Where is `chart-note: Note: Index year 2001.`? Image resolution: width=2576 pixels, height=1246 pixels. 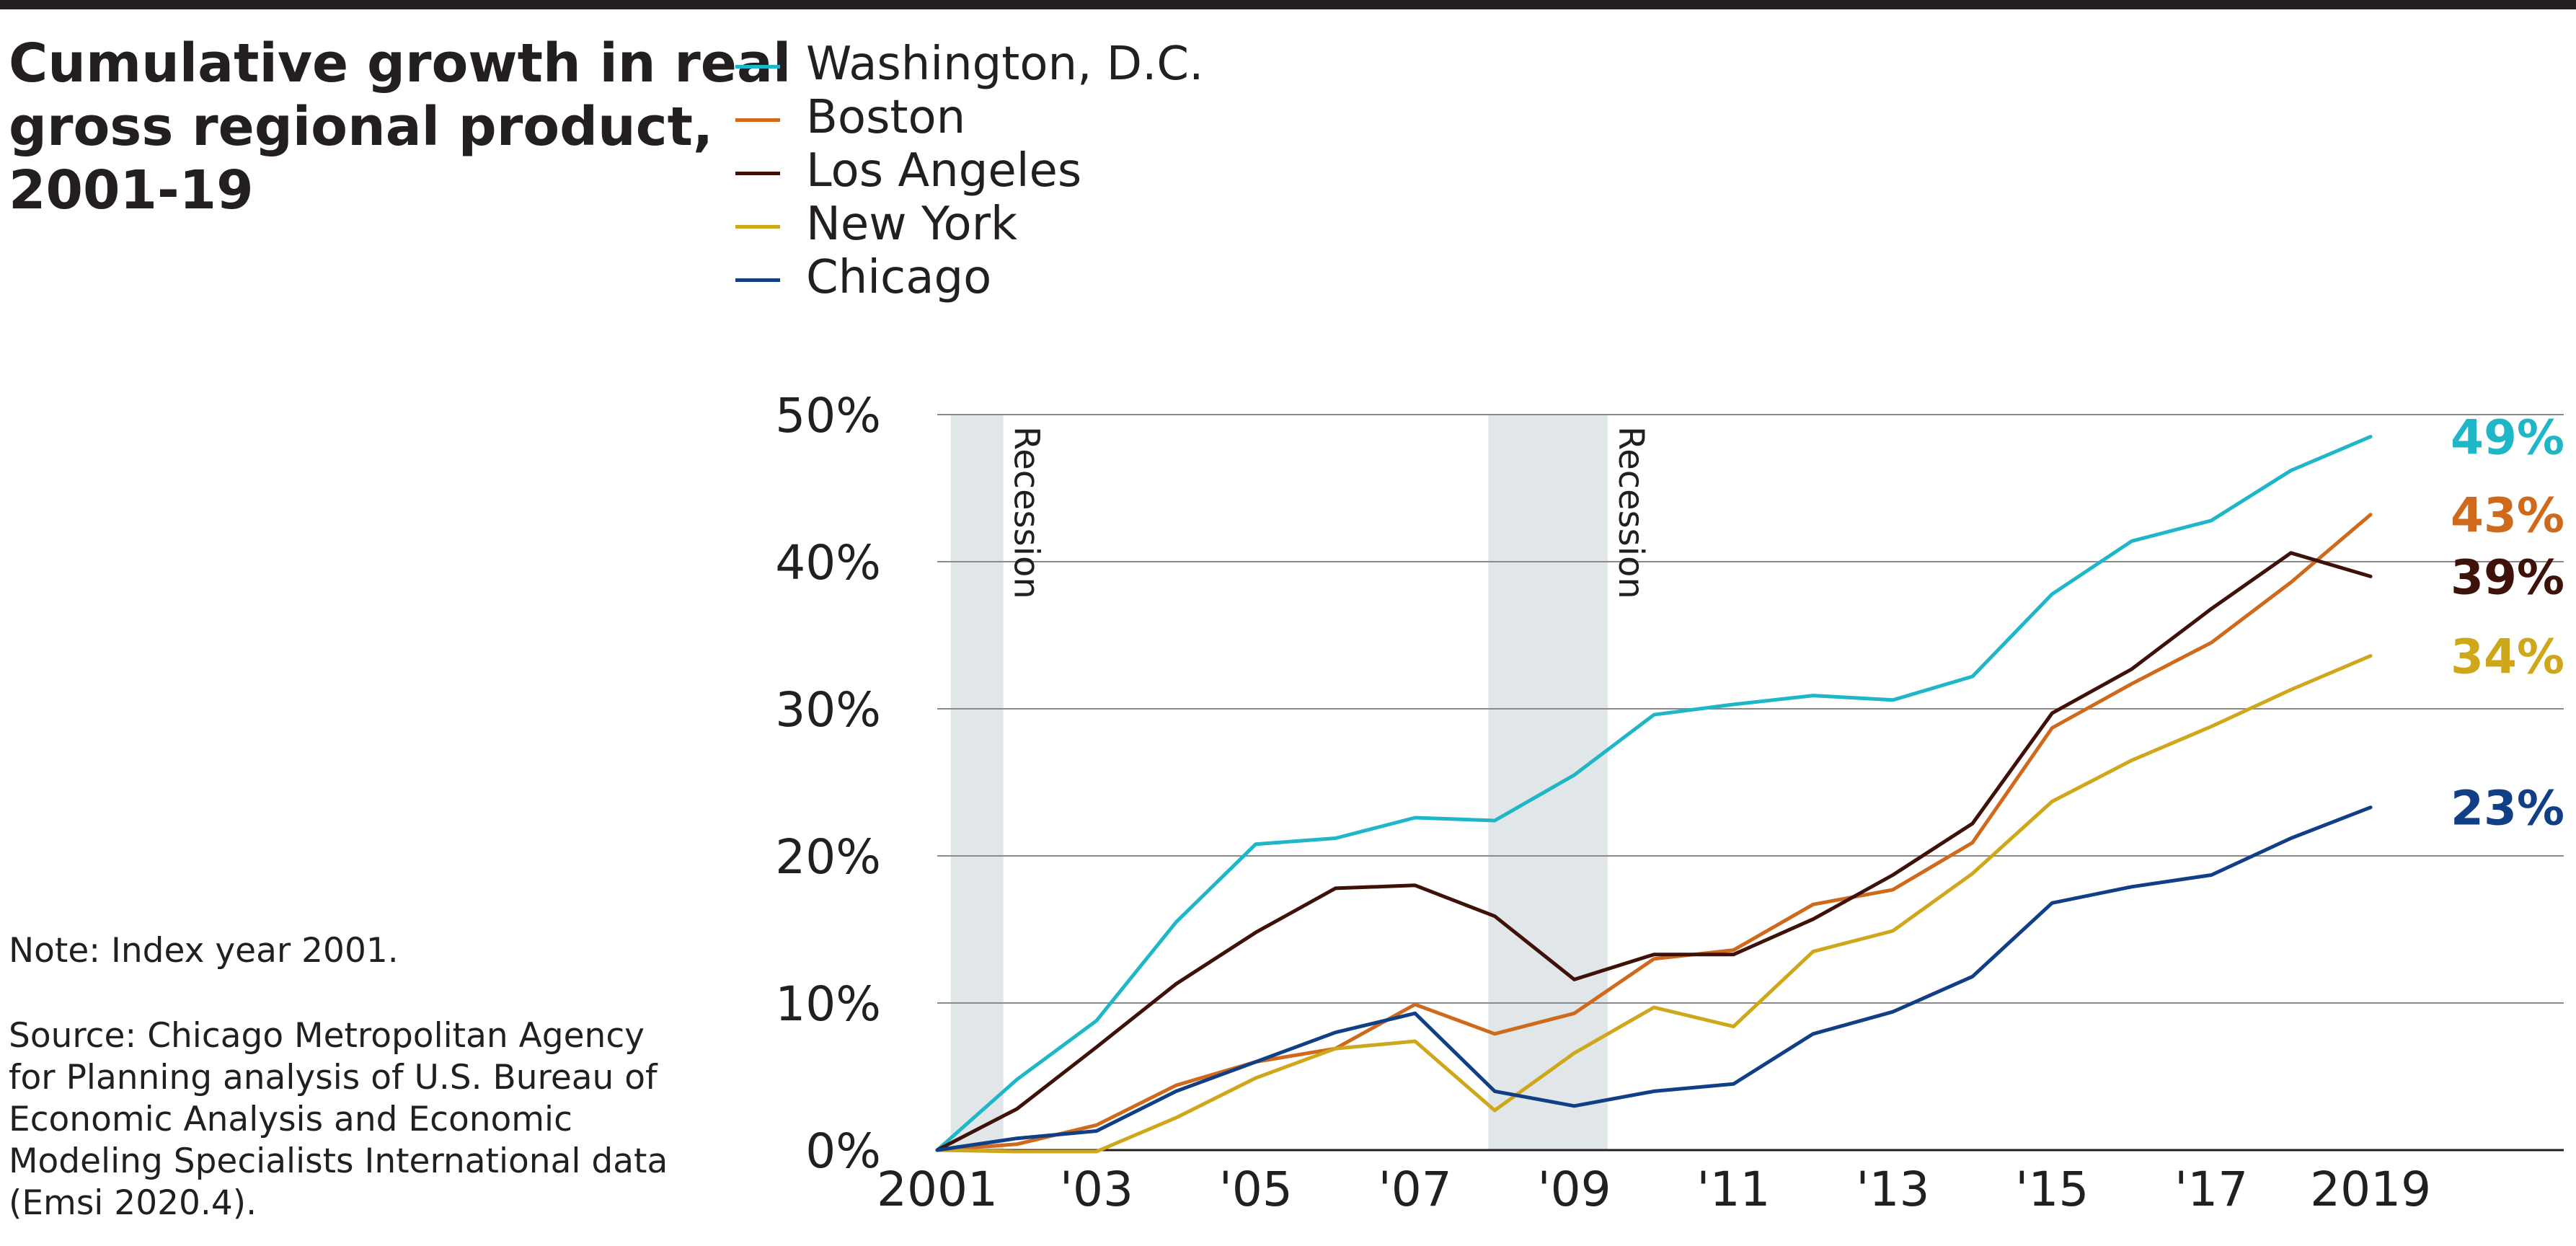
chart-note: Note: Index year 2001. is located at coordinates (204, 951).